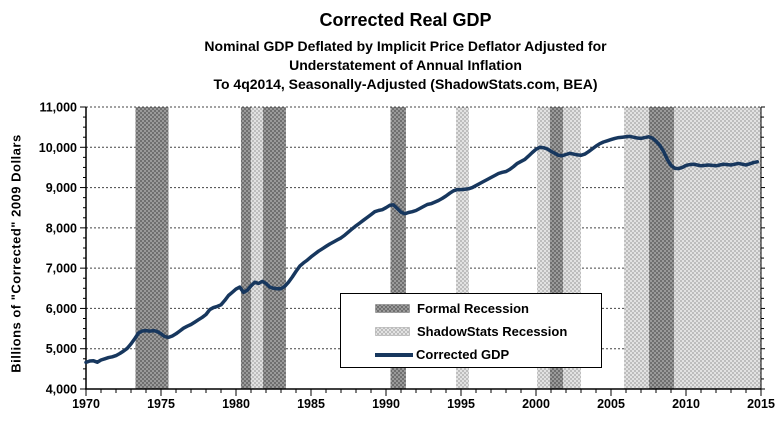  Describe the element at coordinates (161, 404) in the screenshot. I see `x-tick-label: 1975` at that location.